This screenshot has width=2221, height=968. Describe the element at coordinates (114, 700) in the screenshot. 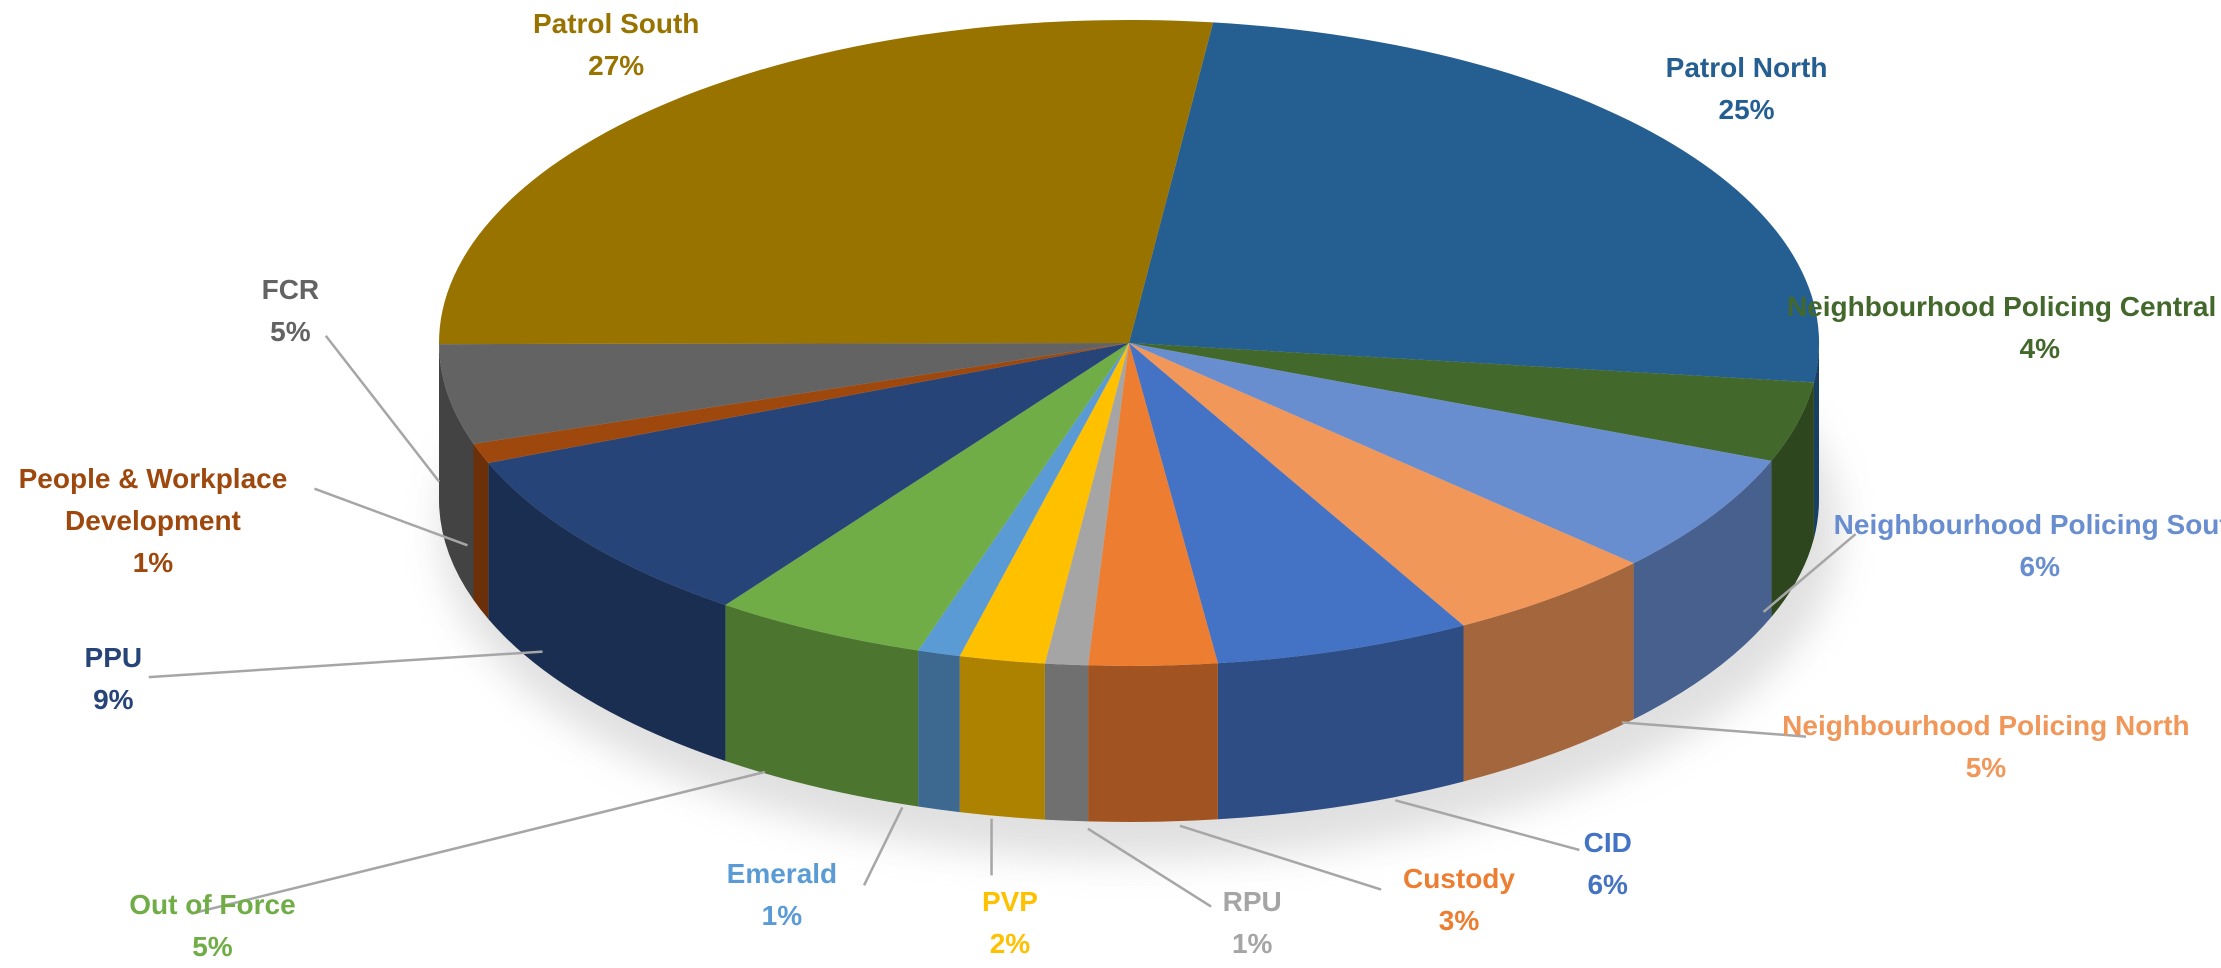

I see `value-label: 9%` at that location.